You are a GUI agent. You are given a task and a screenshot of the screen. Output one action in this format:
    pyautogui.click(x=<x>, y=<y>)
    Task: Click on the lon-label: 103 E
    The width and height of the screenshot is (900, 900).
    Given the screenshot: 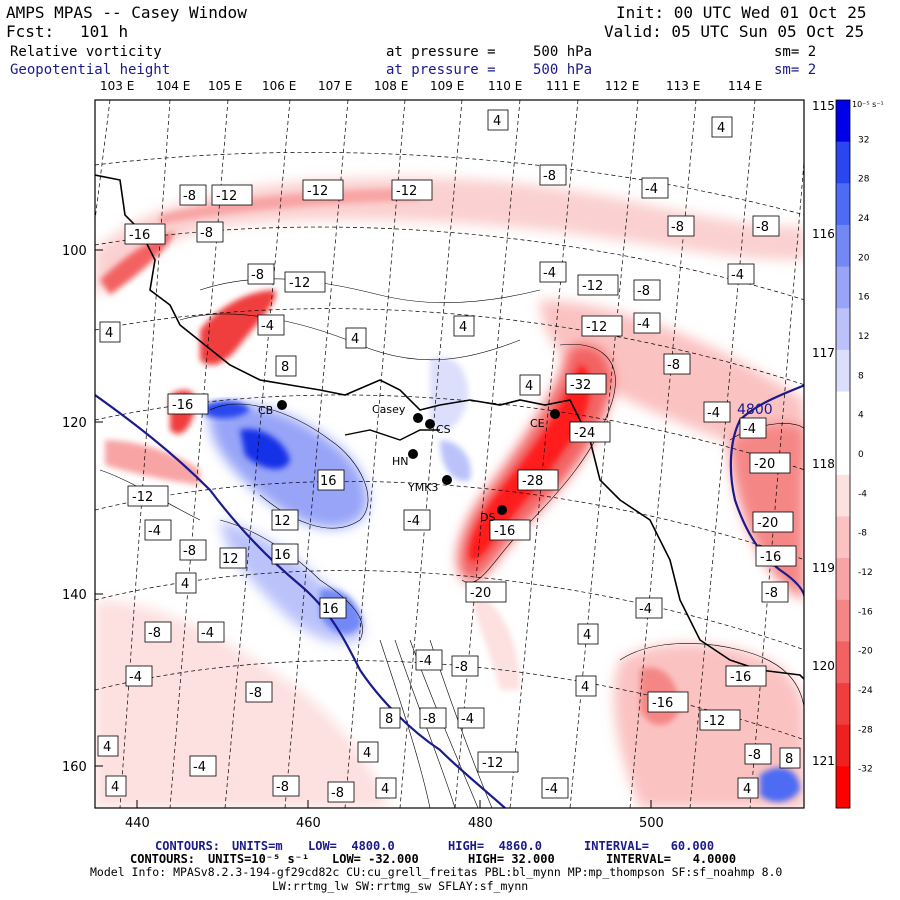 What is the action you would take?
    pyautogui.click(x=117, y=86)
    